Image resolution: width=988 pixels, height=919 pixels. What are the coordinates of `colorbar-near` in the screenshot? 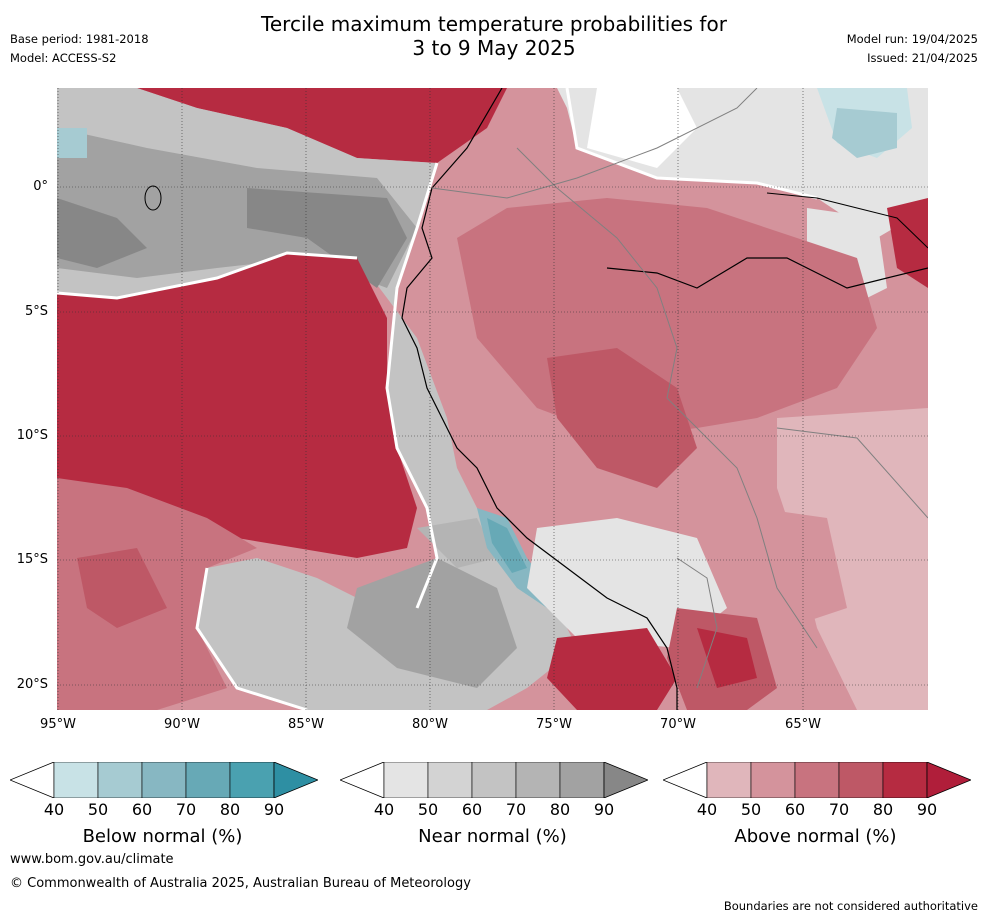 It's located at (494, 780).